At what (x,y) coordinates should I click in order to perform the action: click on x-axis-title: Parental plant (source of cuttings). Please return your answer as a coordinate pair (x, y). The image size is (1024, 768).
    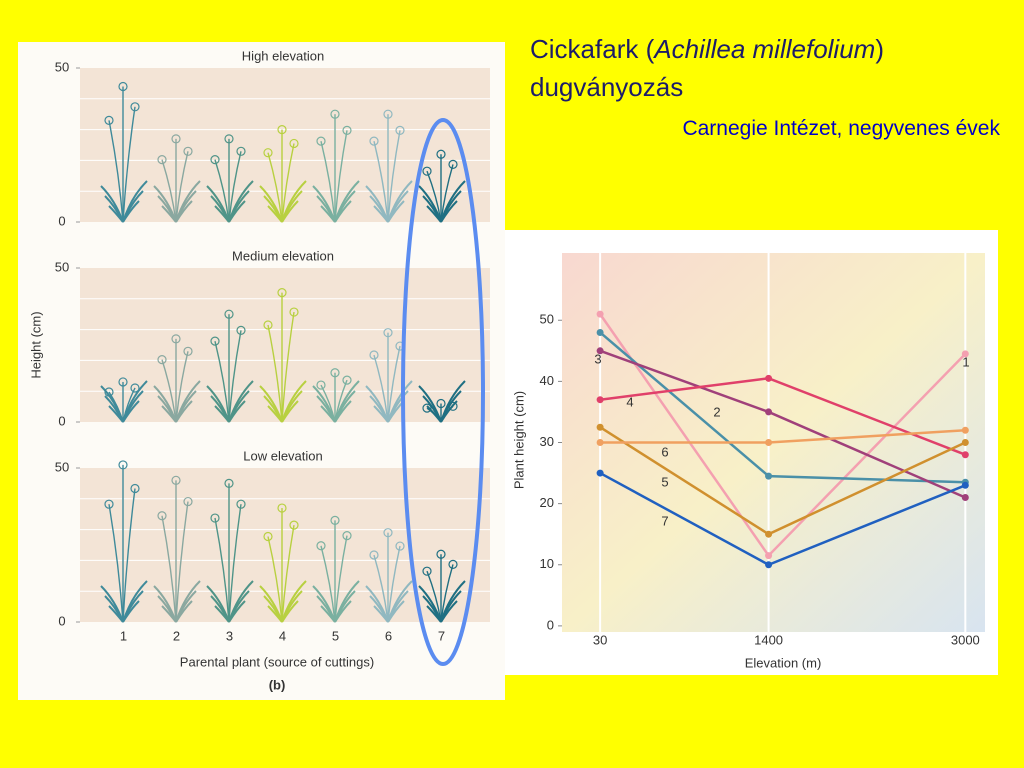
    Looking at the image, I should click on (277, 661).